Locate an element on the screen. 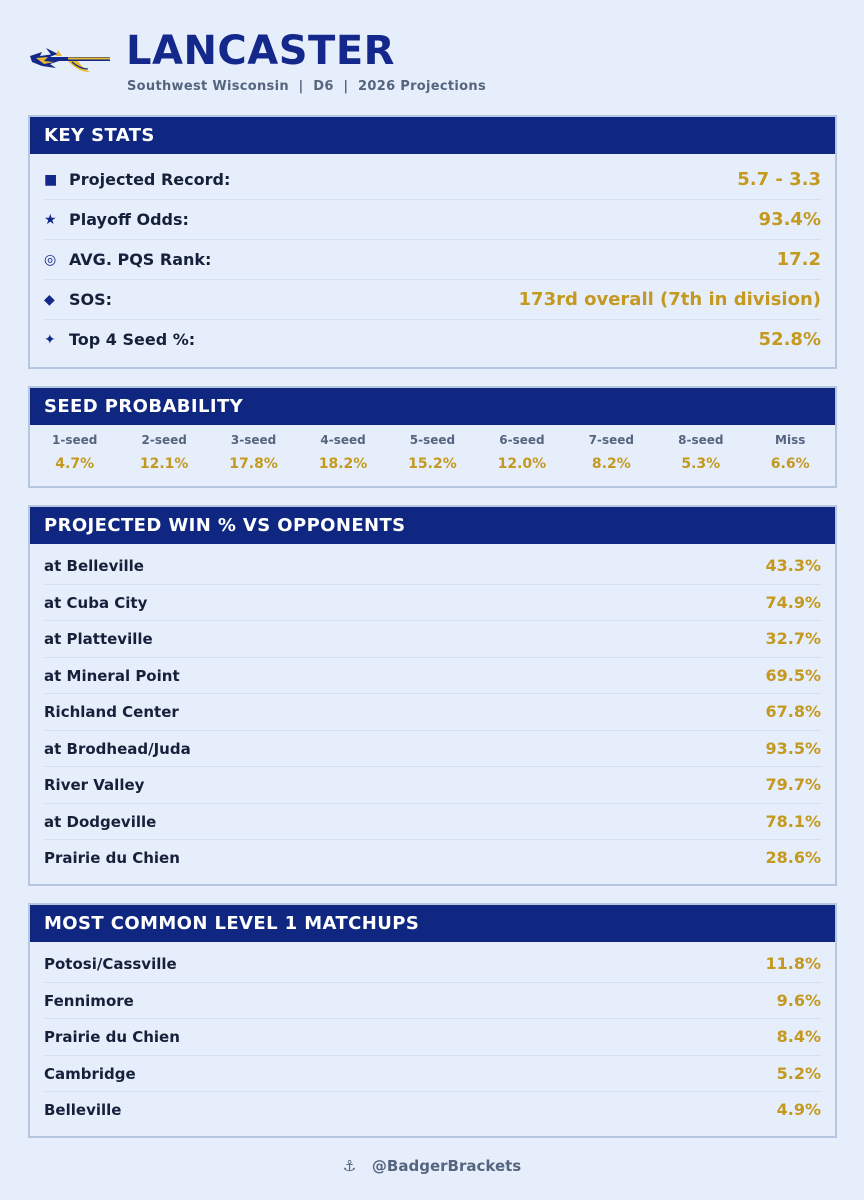  spear-logo-icon is located at coordinates (70, 60).